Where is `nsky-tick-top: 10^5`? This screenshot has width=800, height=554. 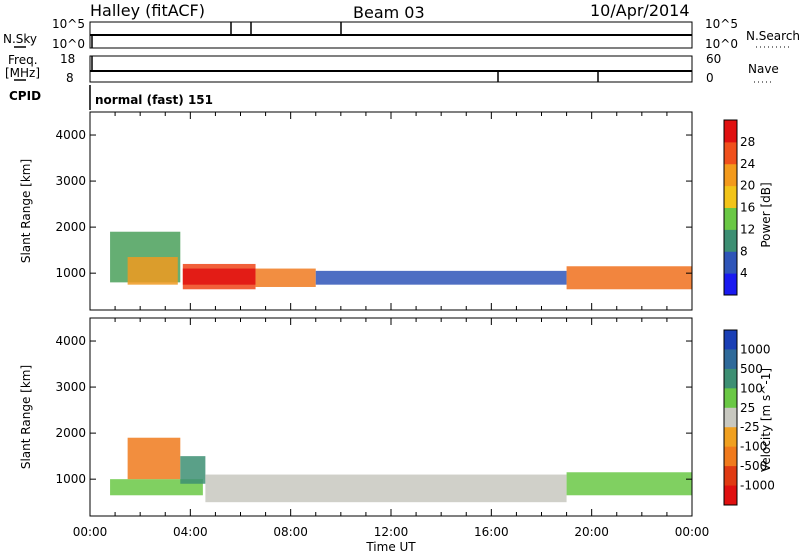 nsky-tick-top: 10^5 is located at coordinates (68, 24).